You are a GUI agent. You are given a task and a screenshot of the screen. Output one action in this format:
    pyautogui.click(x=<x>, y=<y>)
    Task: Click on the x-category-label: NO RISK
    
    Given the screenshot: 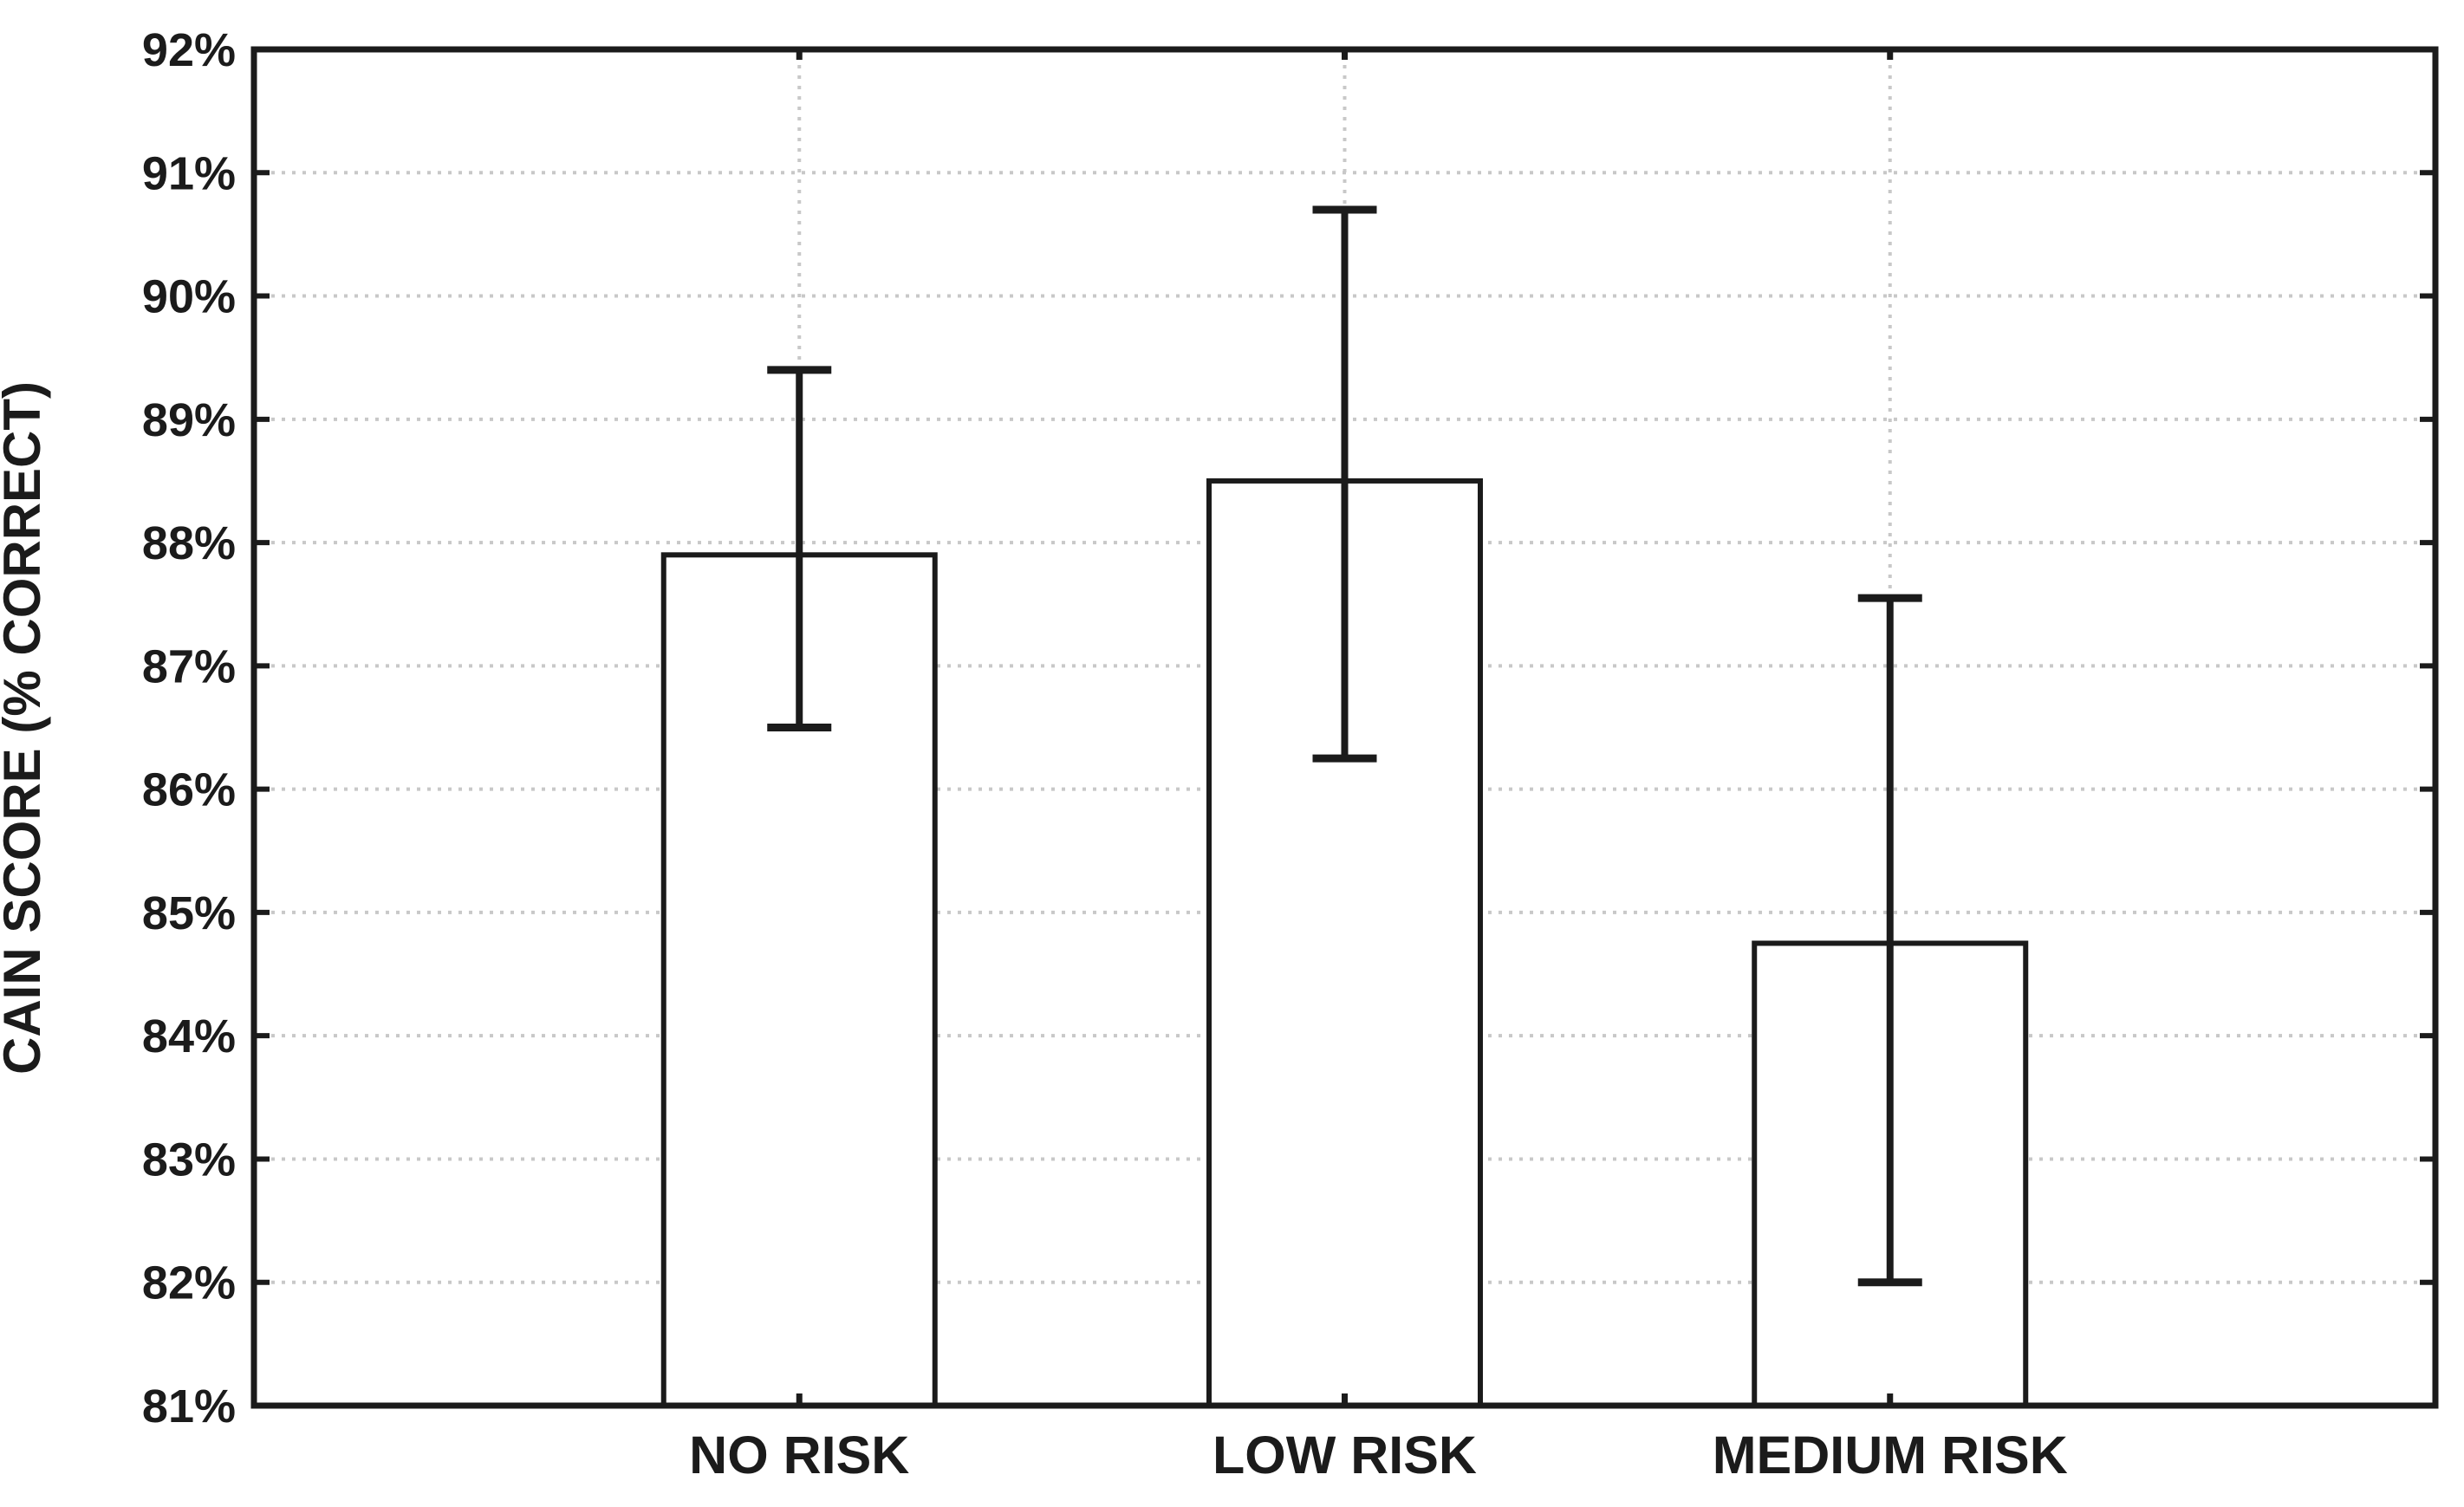 What is the action you would take?
    pyautogui.click(x=799, y=1455)
    